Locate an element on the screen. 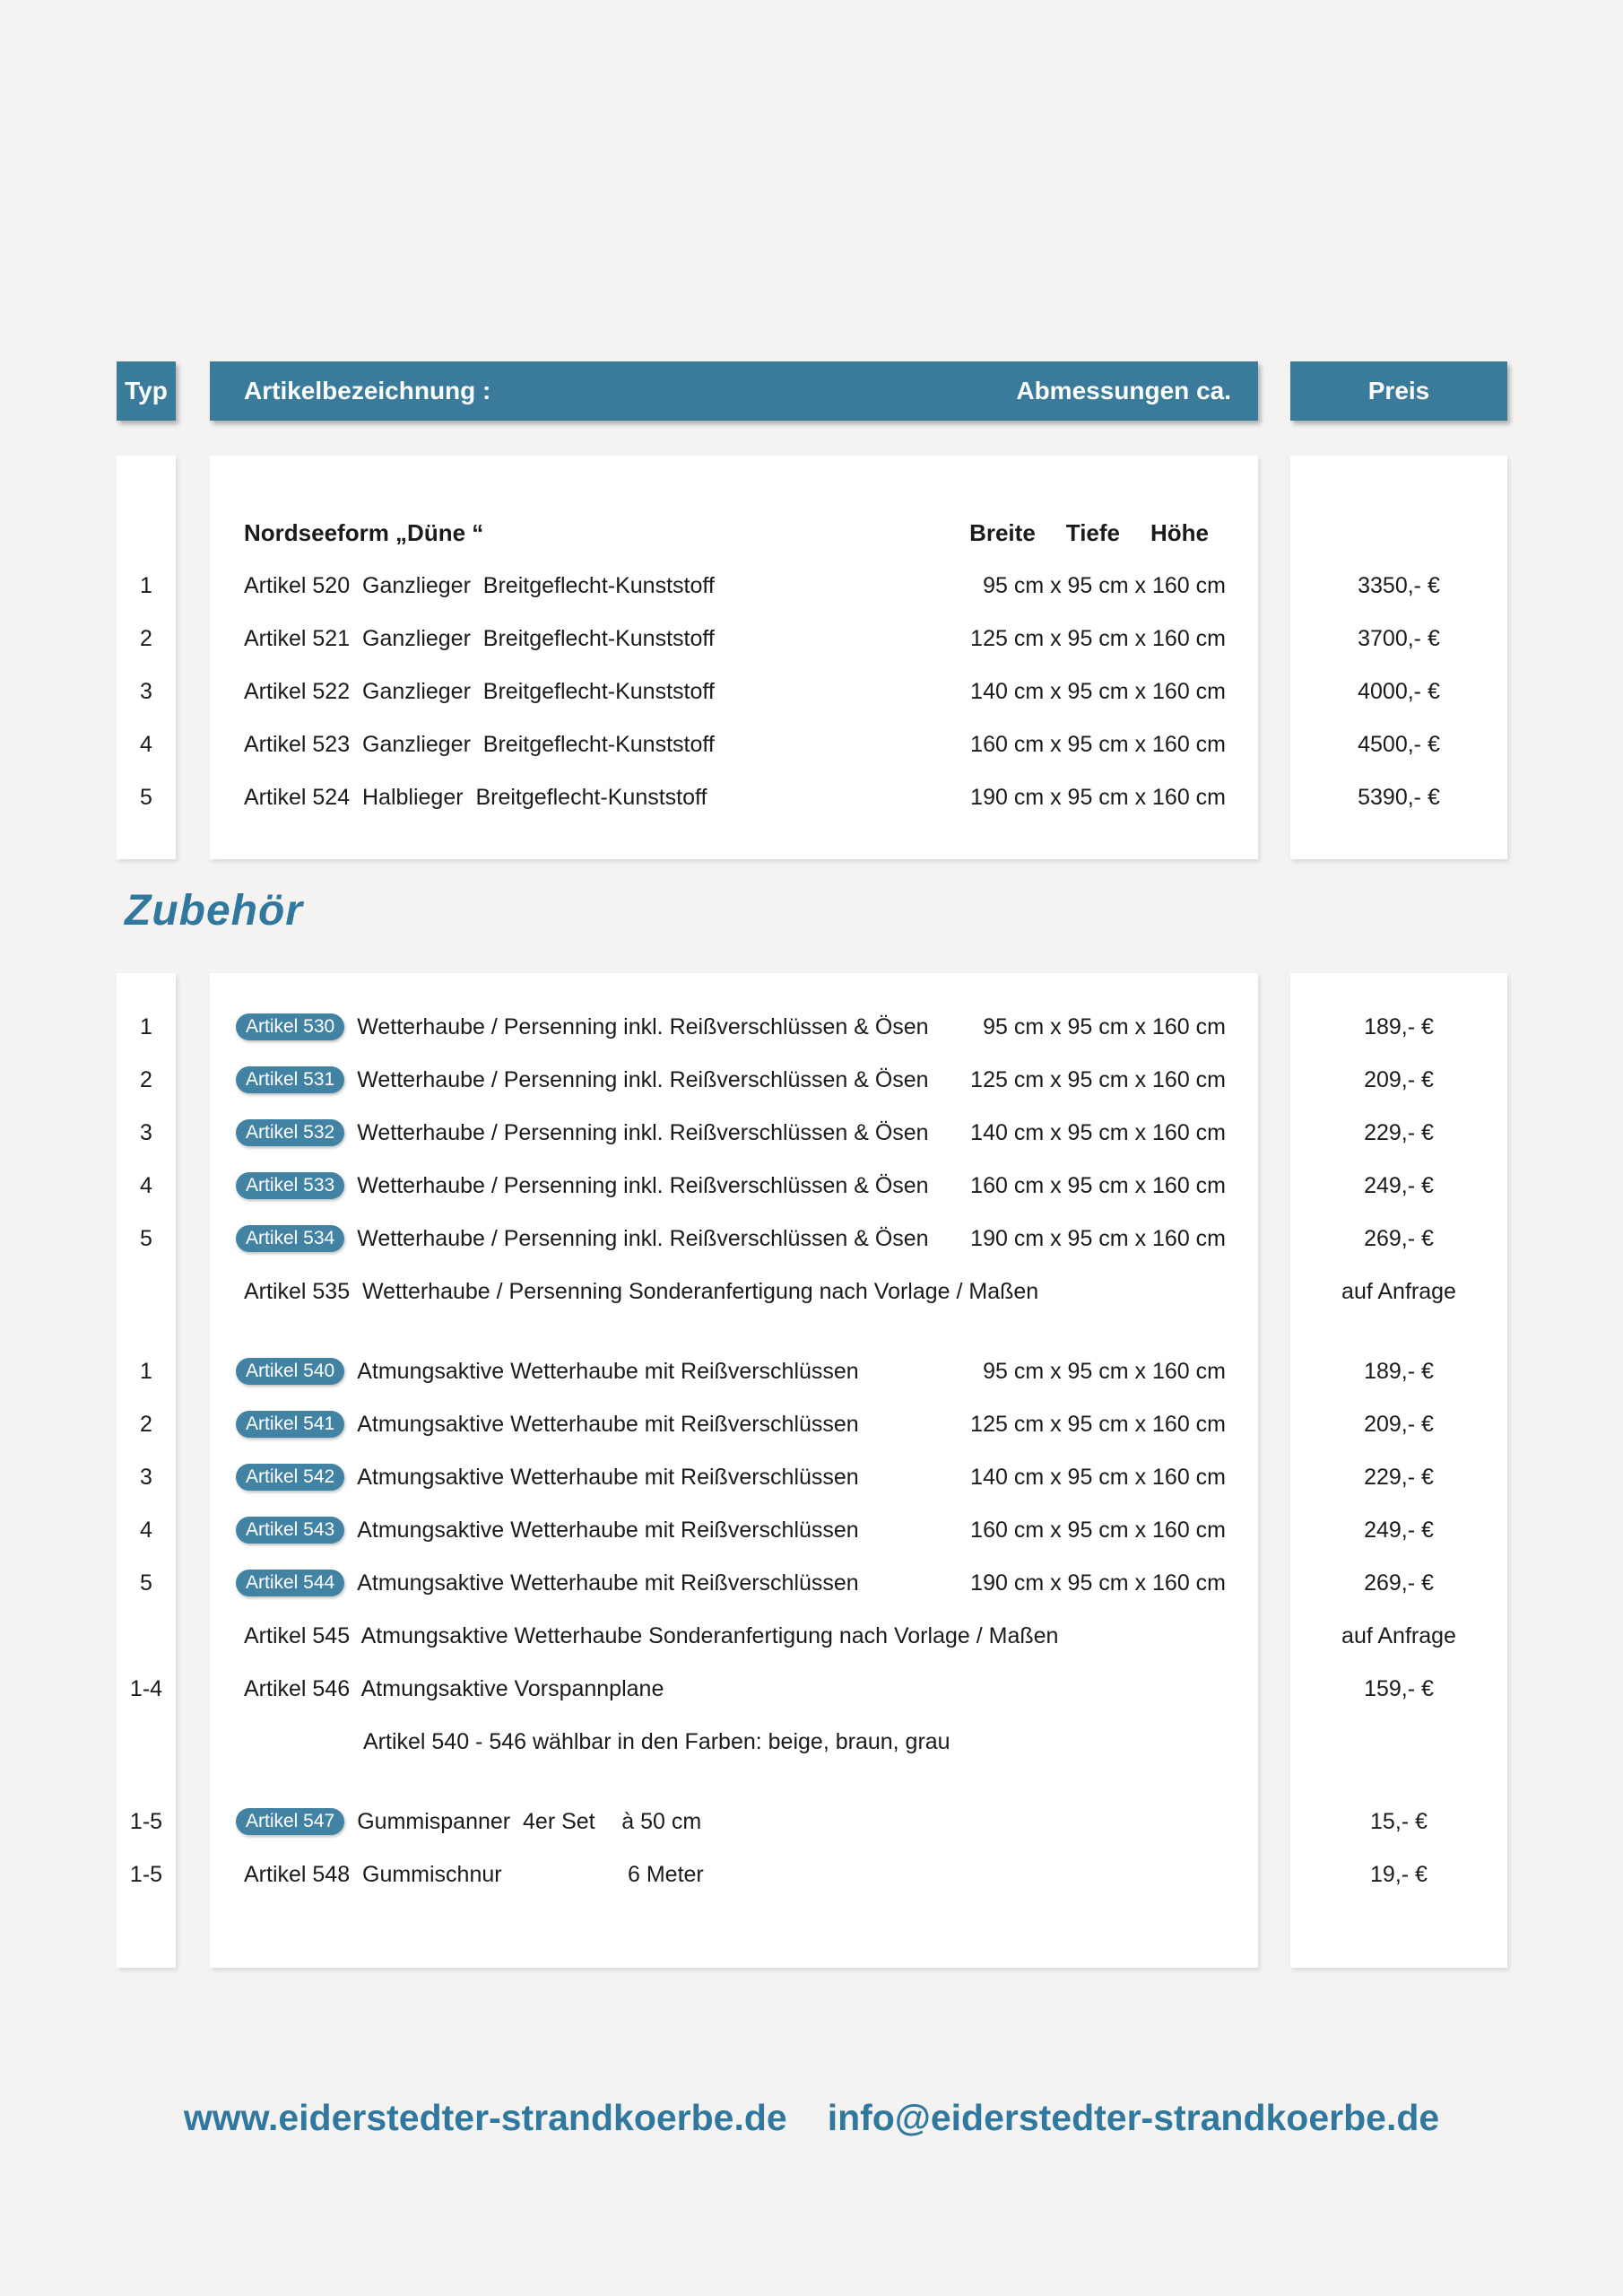  price-cell: 19,- € is located at coordinates (1399, 1874).